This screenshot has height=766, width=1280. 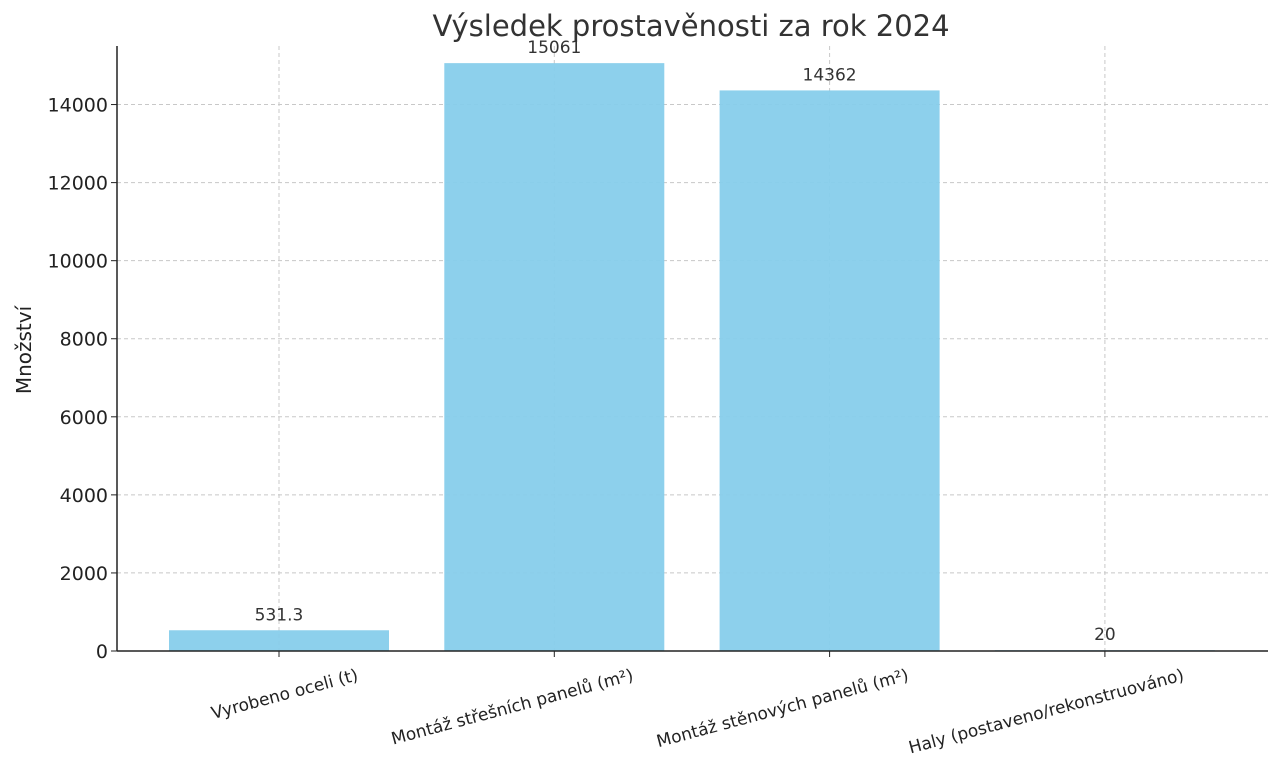 What do you see at coordinates (78, 184) in the screenshot?
I see `y-tick-label: 12000` at bounding box center [78, 184].